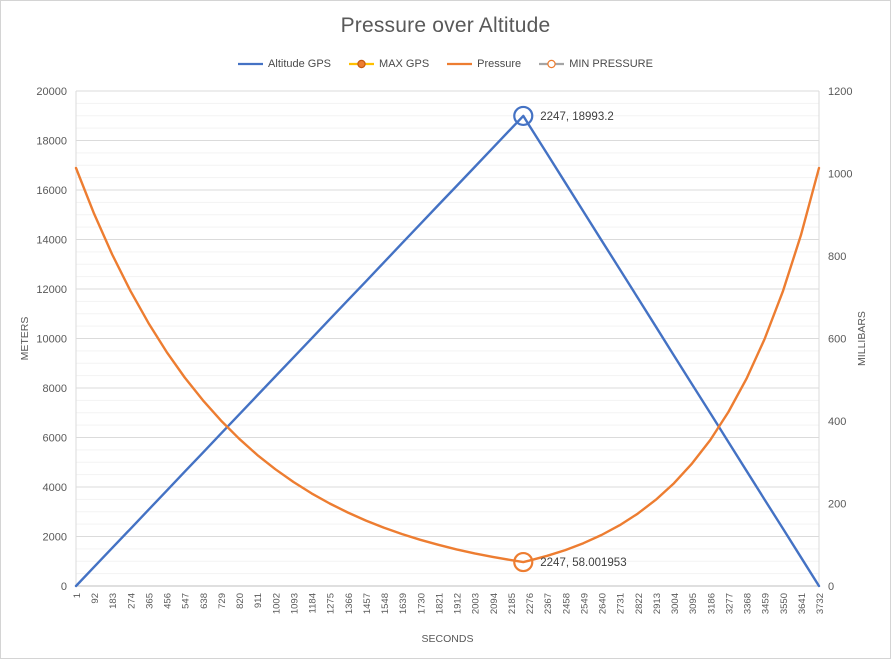 This screenshot has width=891, height=659. Describe the element at coordinates (530, 603) in the screenshot. I see `x-tick-label: 2276` at that location.